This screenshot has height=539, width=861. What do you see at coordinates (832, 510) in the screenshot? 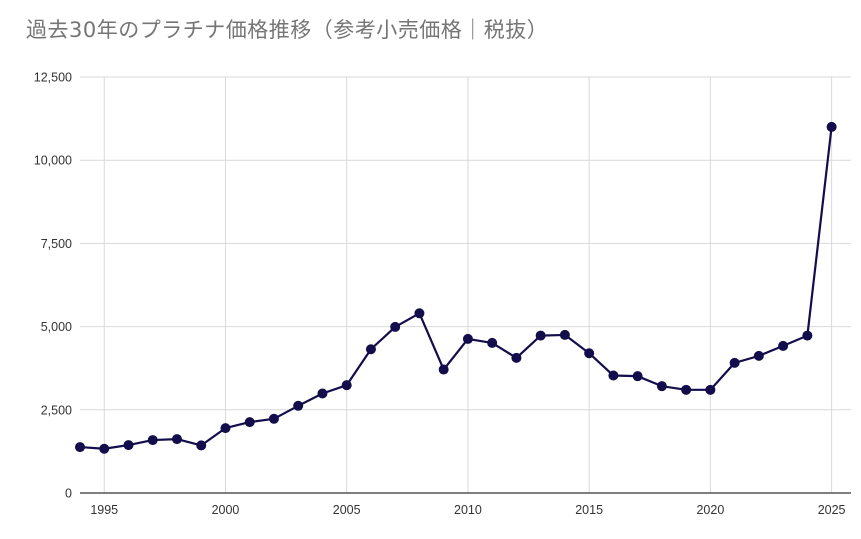
I see `x-tick-label: 2025` at bounding box center [832, 510].